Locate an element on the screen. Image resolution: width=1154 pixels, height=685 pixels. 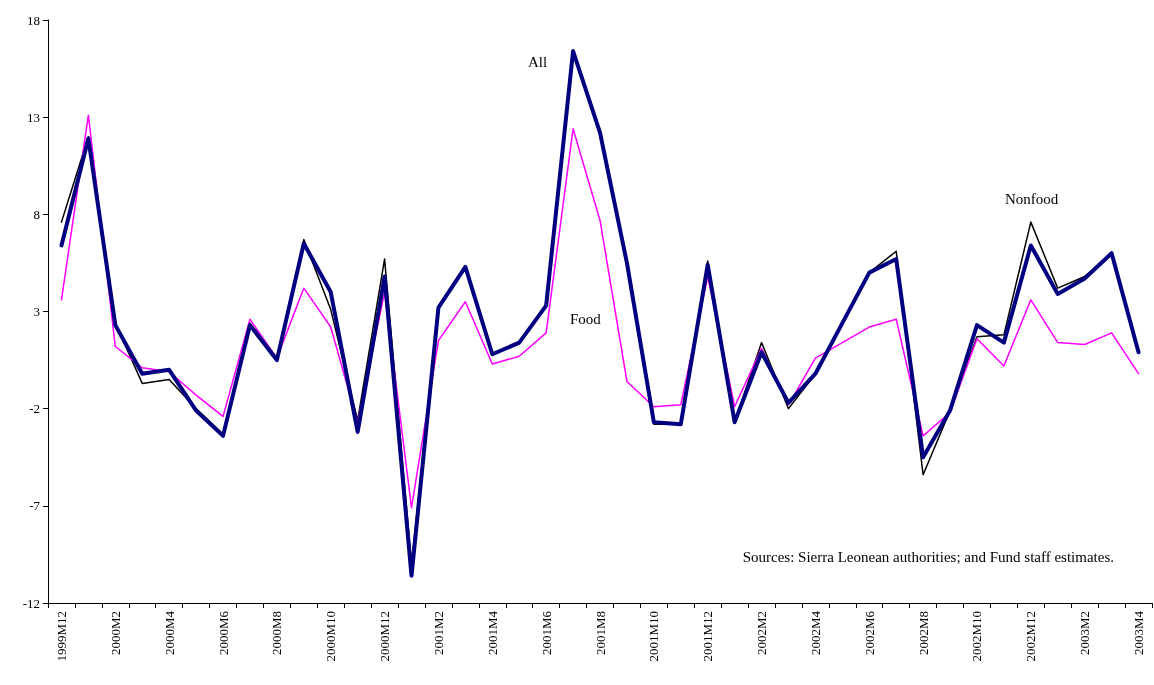
y-tick-label: -2 is located at coordinates (34, 409).